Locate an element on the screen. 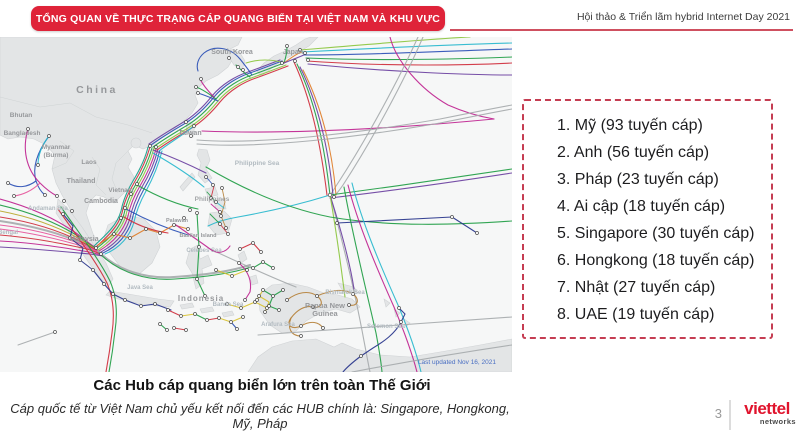 Image resolution: width=800 pixels, height=436 pixels. label-java-sea: Java Sea is located at coordinates (140, 288).